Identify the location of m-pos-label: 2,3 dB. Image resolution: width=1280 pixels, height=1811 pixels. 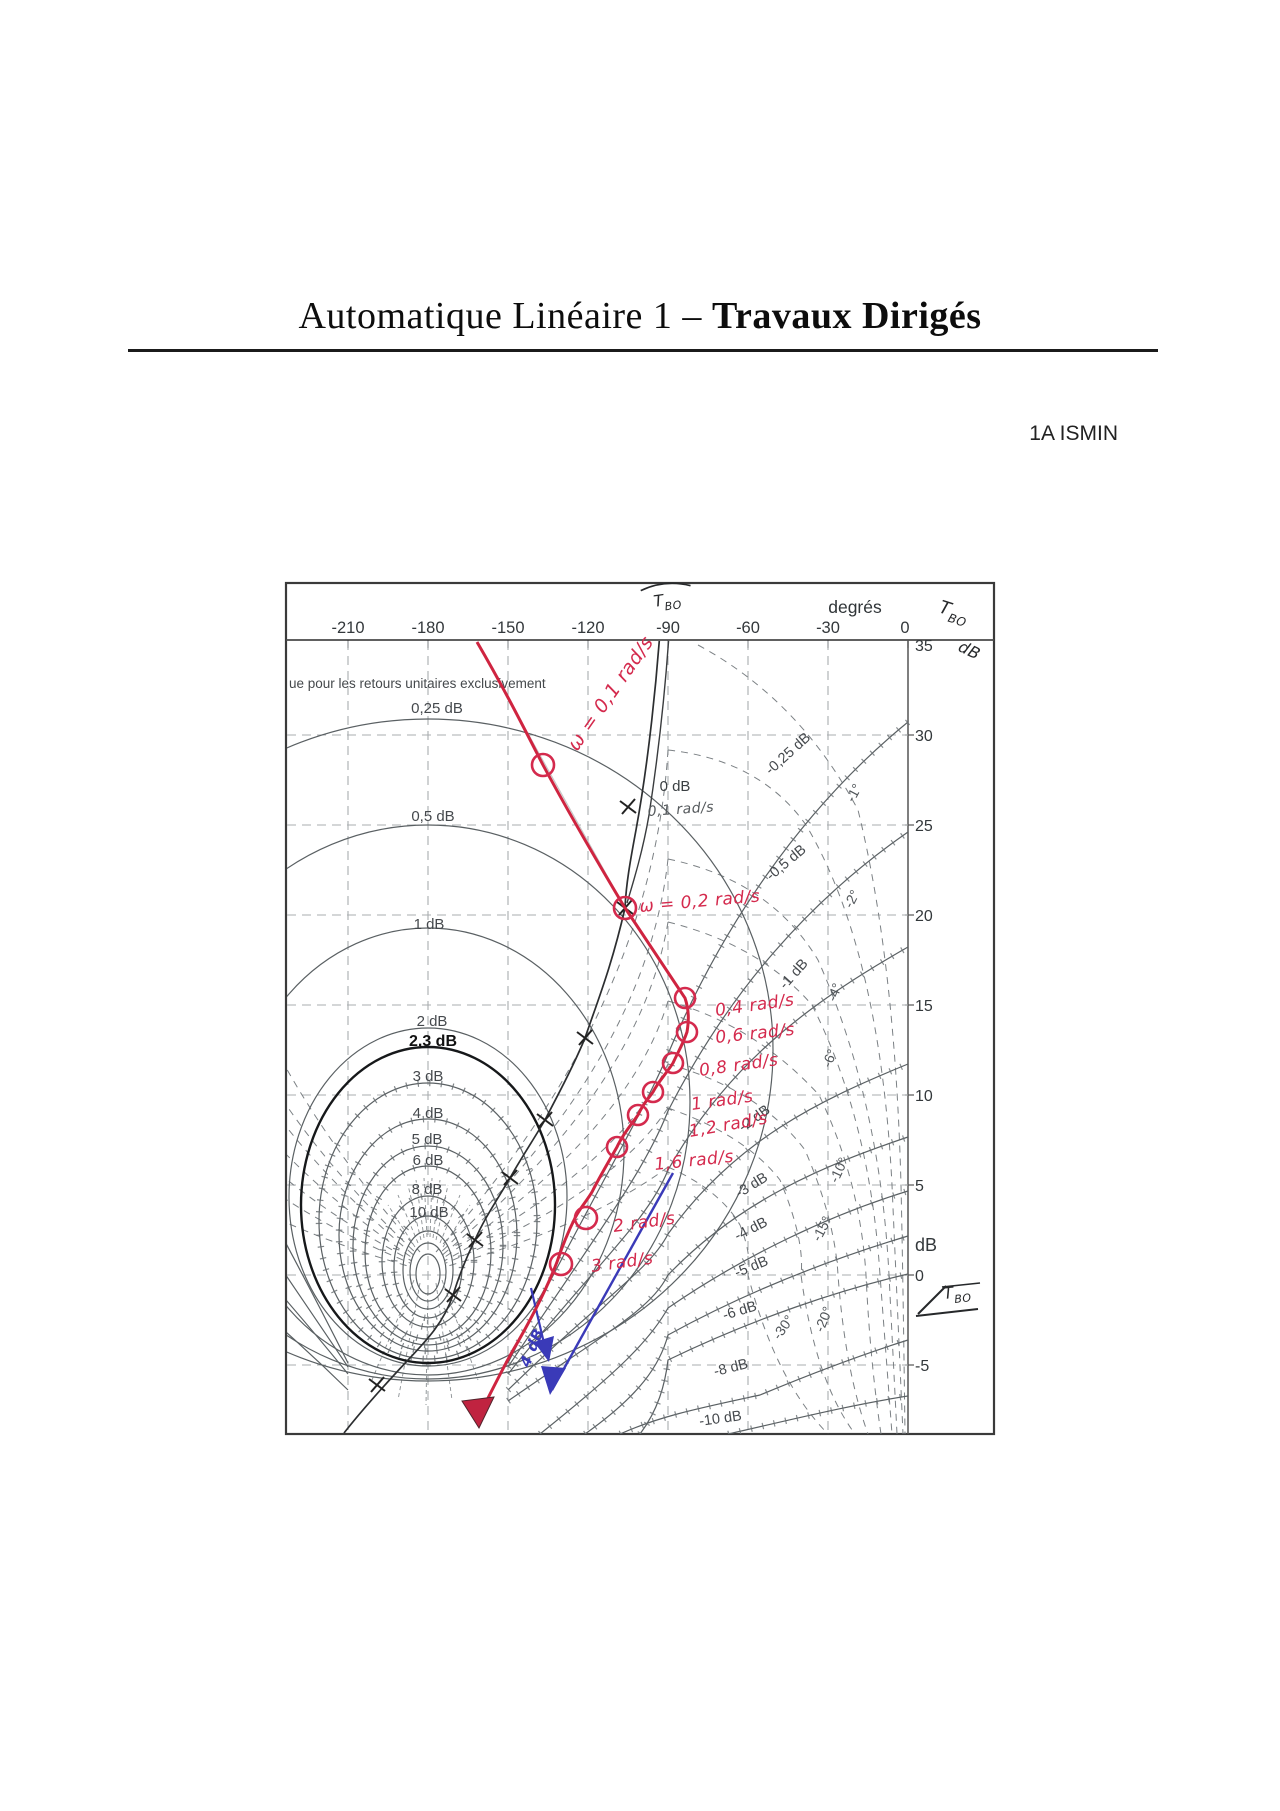
(433, 1041).